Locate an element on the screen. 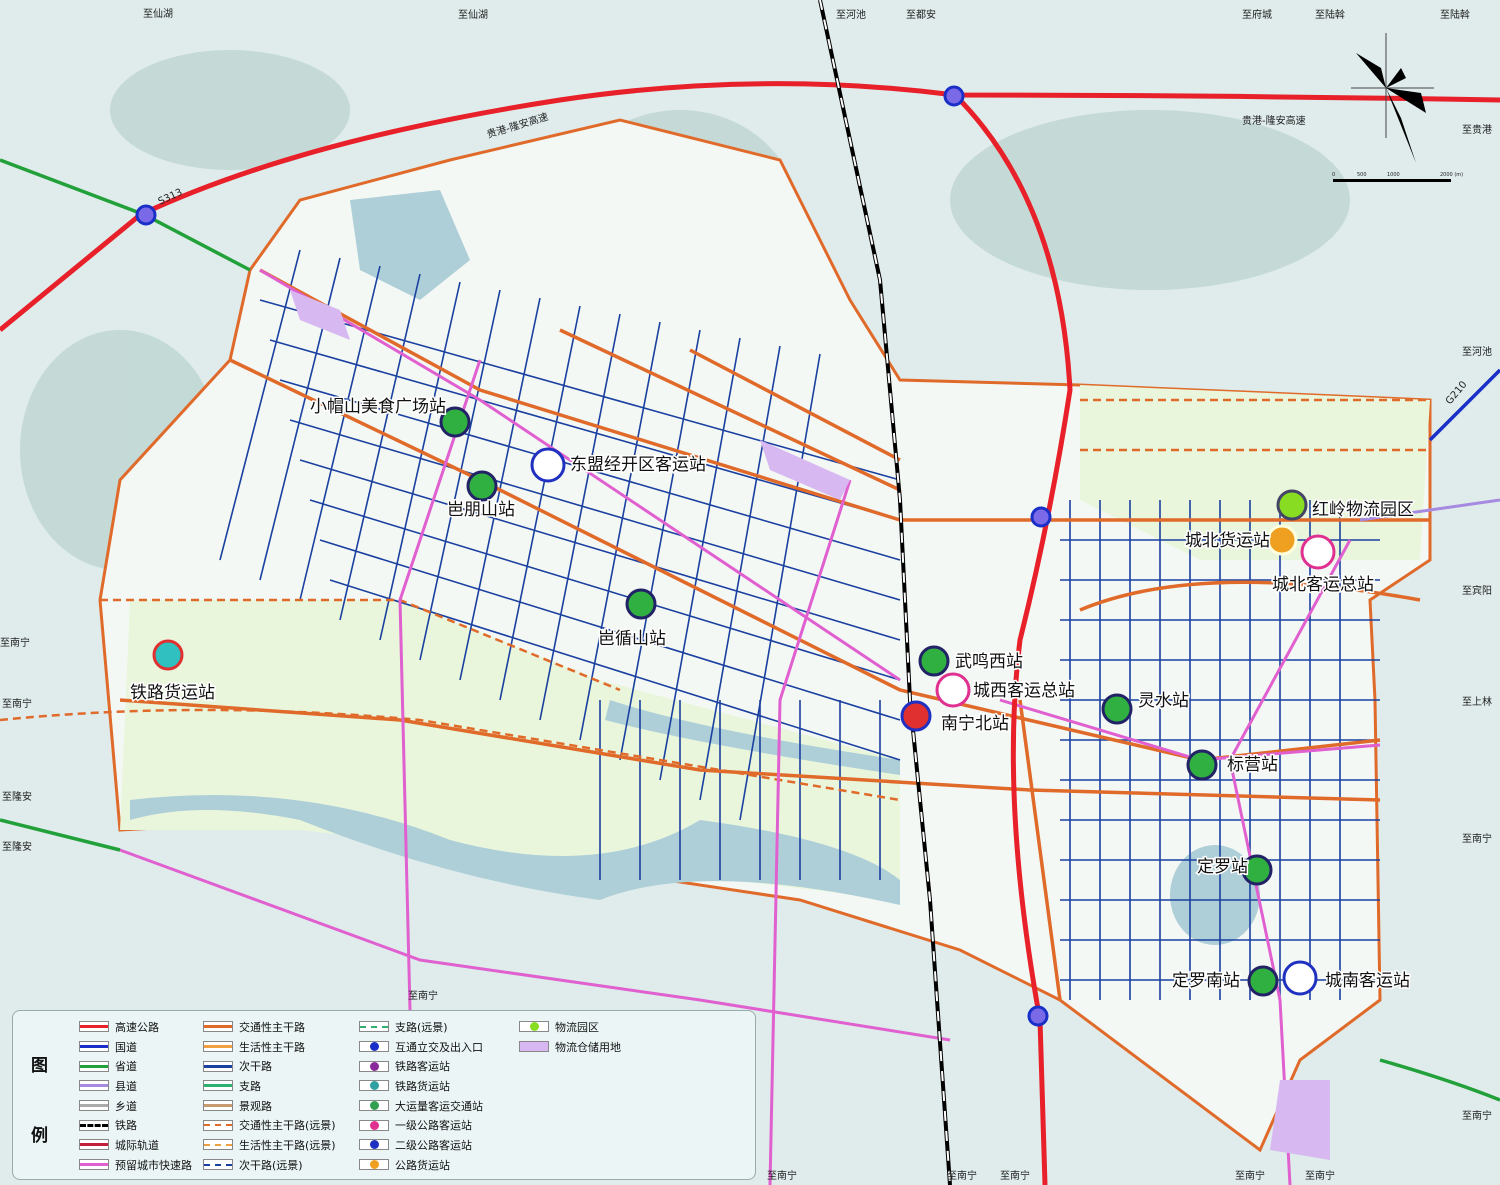 The height and width of the screenshot is (1185, 1500). legend-item: 大运量客运交通站 is located at coordinates (421, 1106).